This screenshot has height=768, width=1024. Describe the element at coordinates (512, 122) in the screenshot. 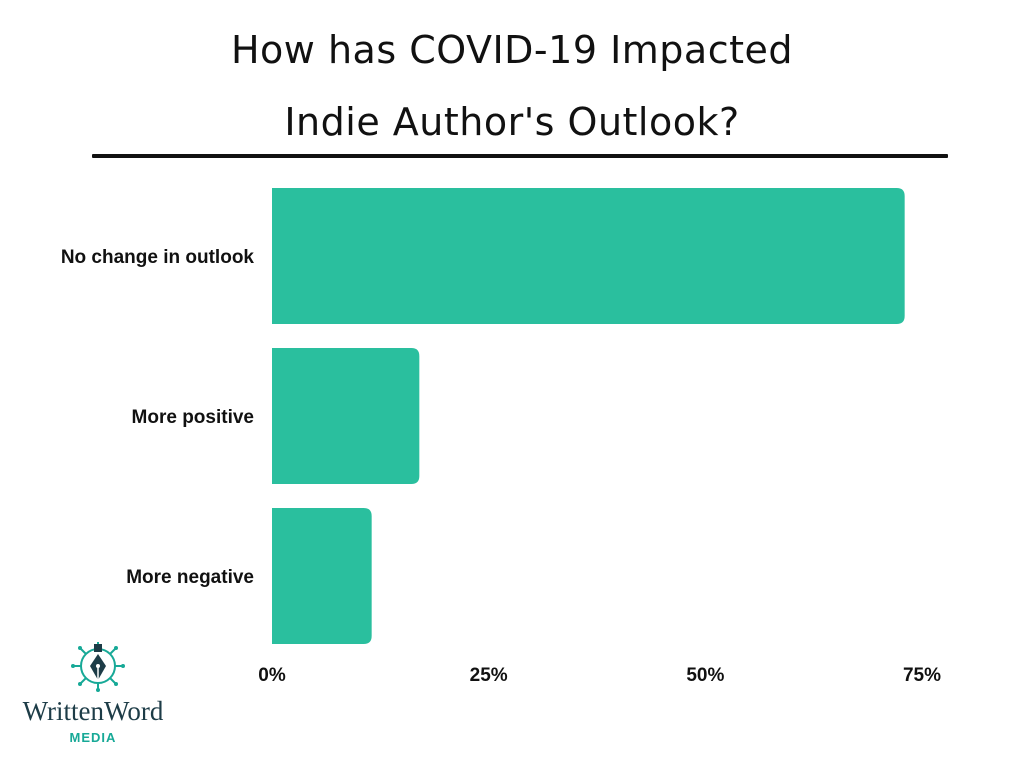

I see `chart-title-line-2: Indie Author's Outlook?` at that location.